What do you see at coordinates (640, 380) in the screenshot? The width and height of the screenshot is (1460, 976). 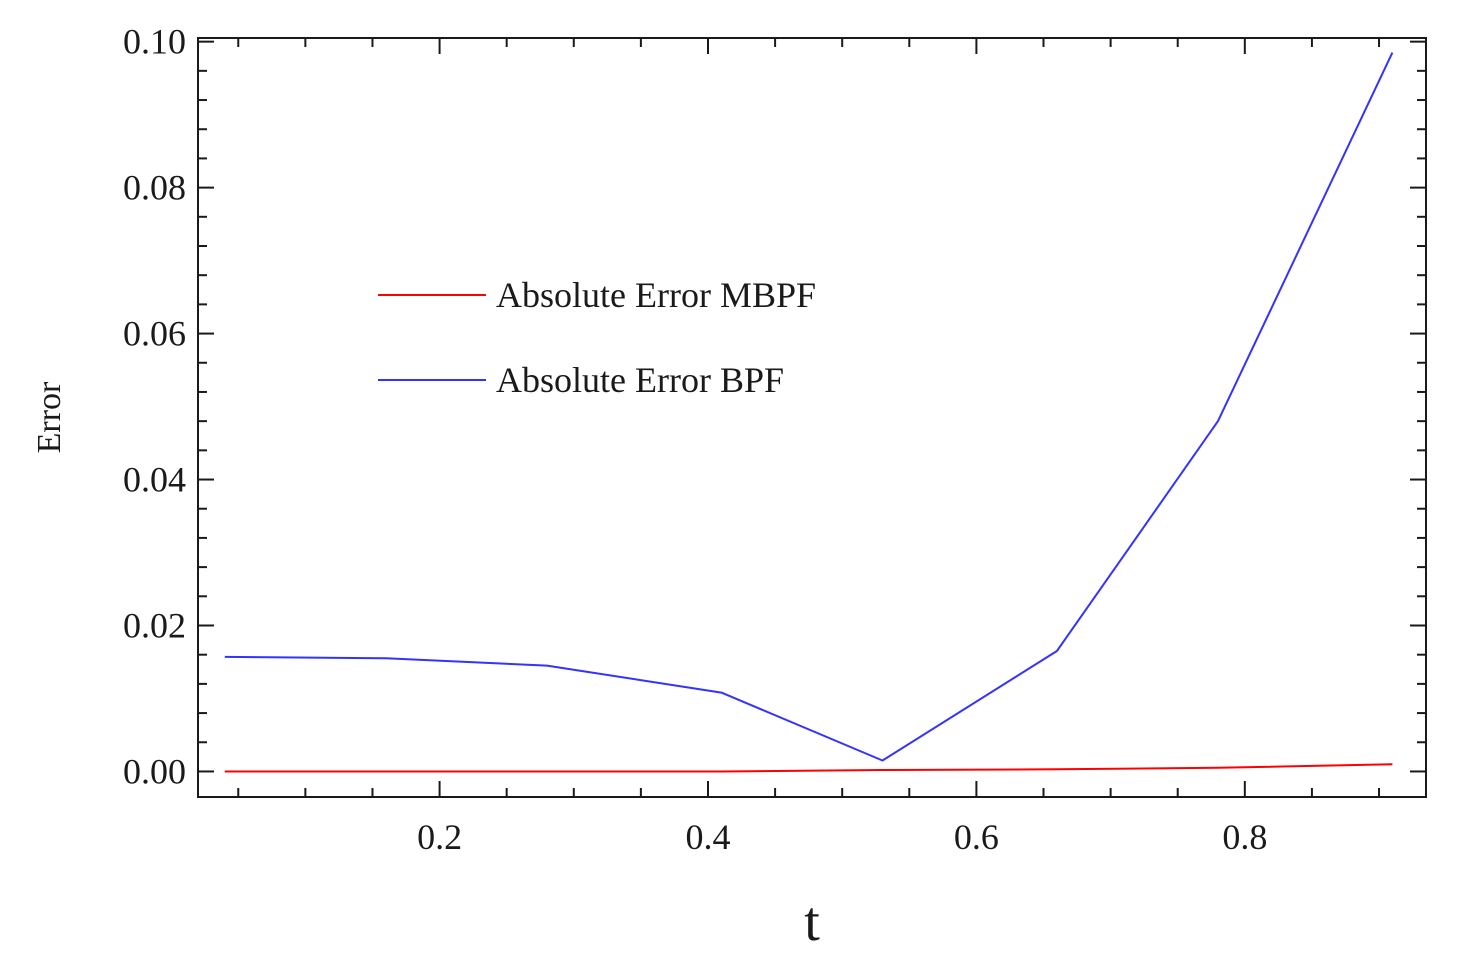 I see `legend-label-bpf: Absolute Error BPF` at bounding box center [640, 380].